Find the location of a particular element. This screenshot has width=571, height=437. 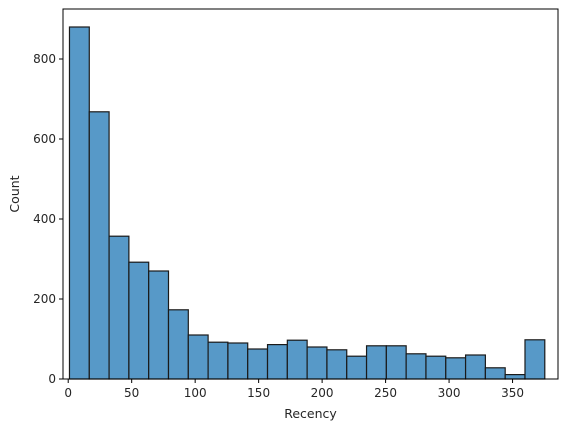

x-tick-label: 350 is located at coordinates (512, 393).